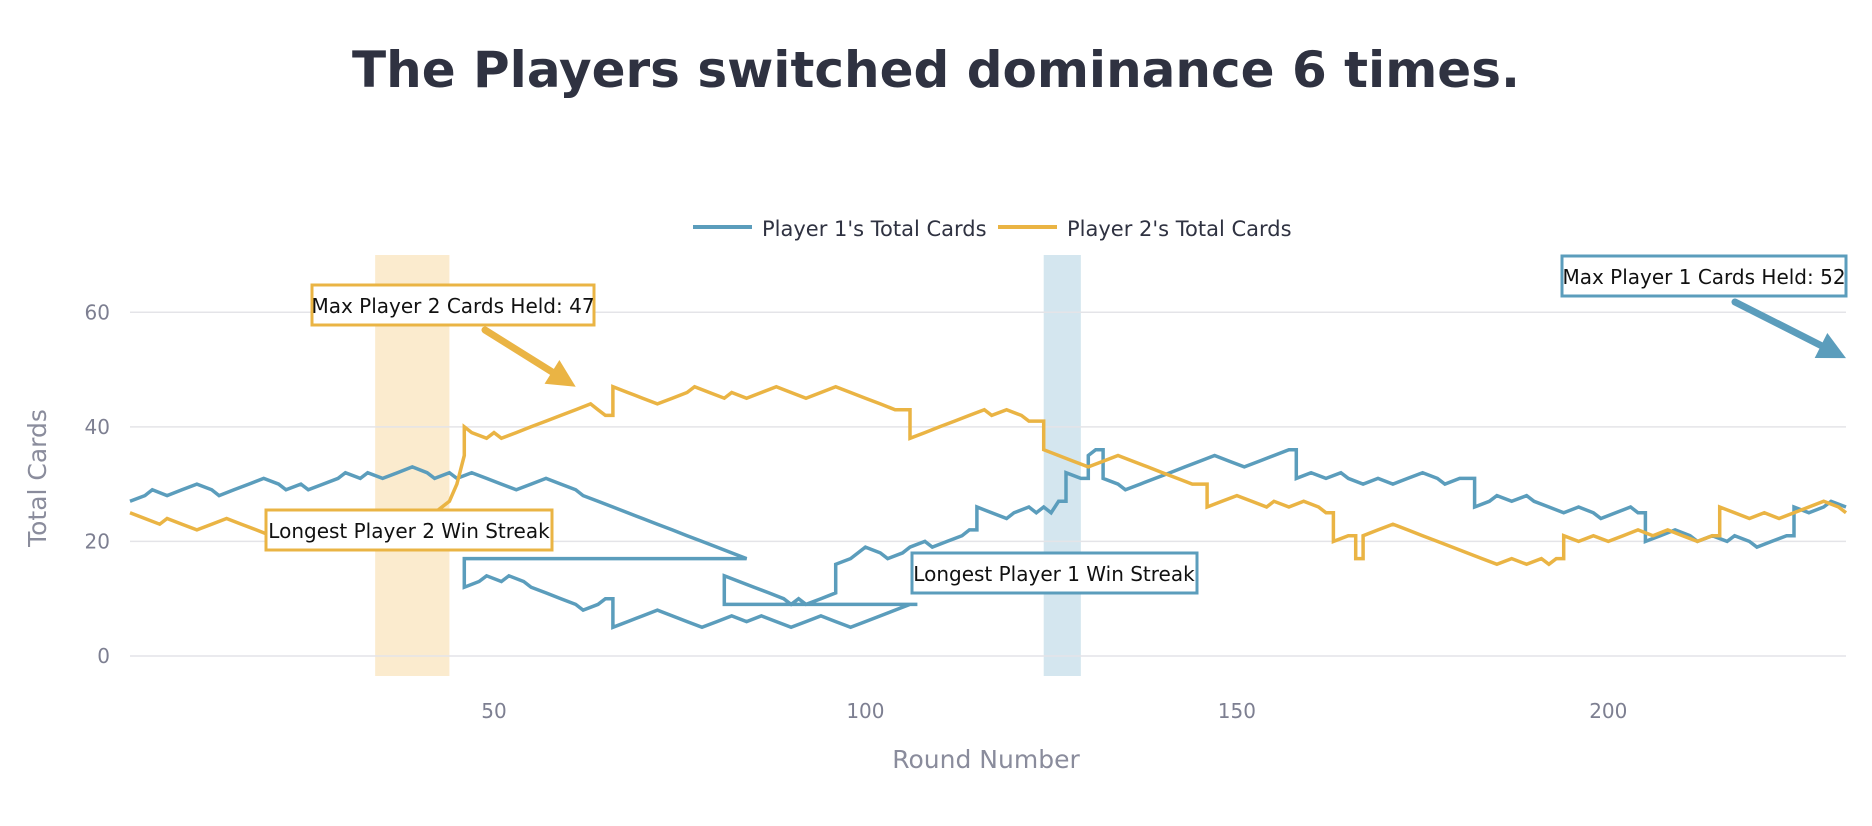 This screenshot has width=1872, height=826. I want to click on legend-label-player2: Player 2's Total Cards, so click(1179, 229).